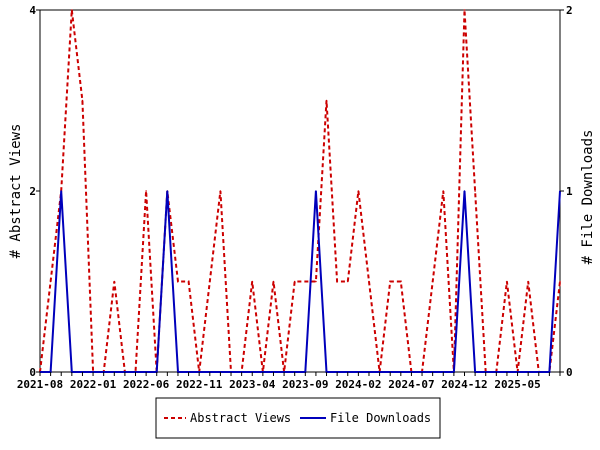  What do you see at coordinates (380, 418) in the screenshot?
I see `legend-label-file-downloads: File Downloads` at bounding box center [380, 418].